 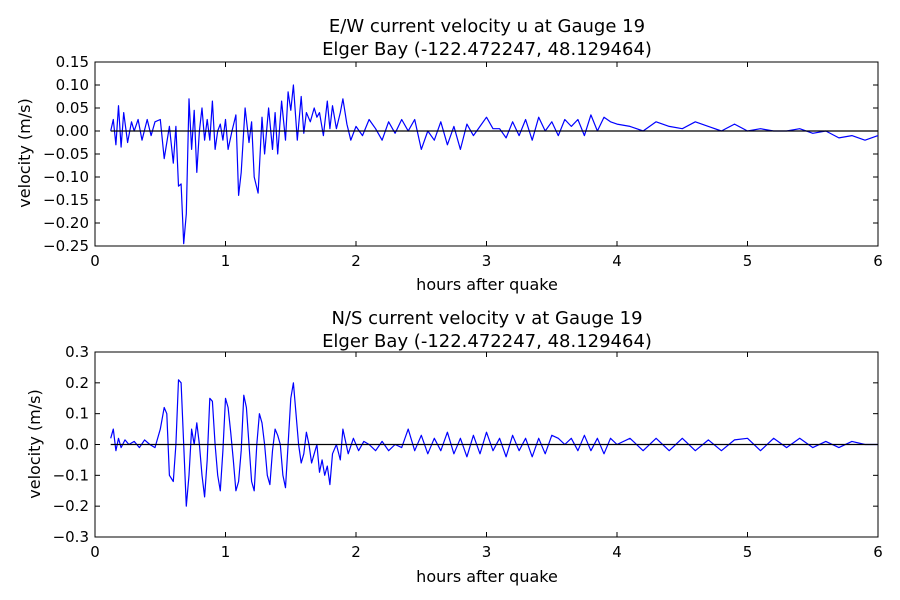 What do you see at coordinates (487, 284) in the screenshot?
I see `x-axis-label-u: hours after quake` at bounding box center [487, 284].